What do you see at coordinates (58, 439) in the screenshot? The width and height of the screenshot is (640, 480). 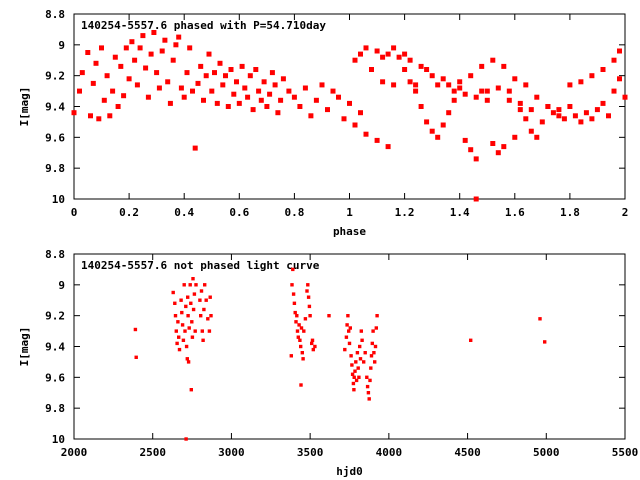 I see `y-tick-label: 10` at bounding box center [58, 439].